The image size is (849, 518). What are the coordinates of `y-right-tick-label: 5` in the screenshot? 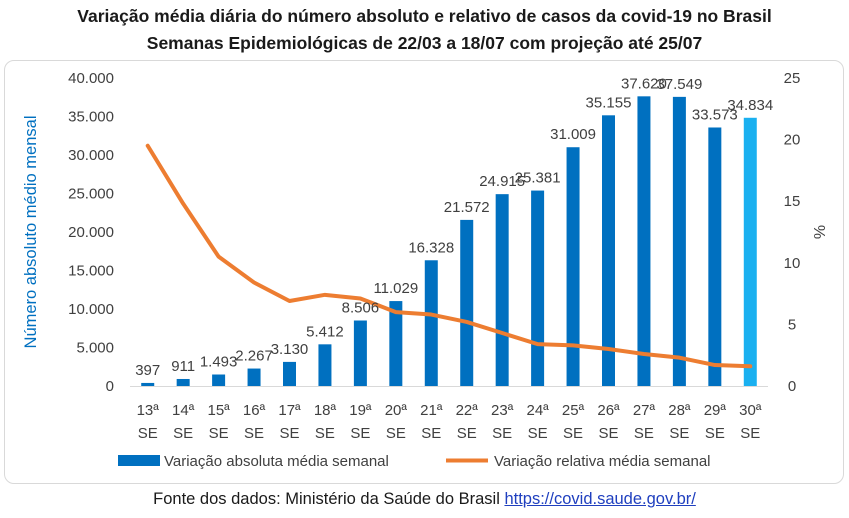 It's located at (792, 324).